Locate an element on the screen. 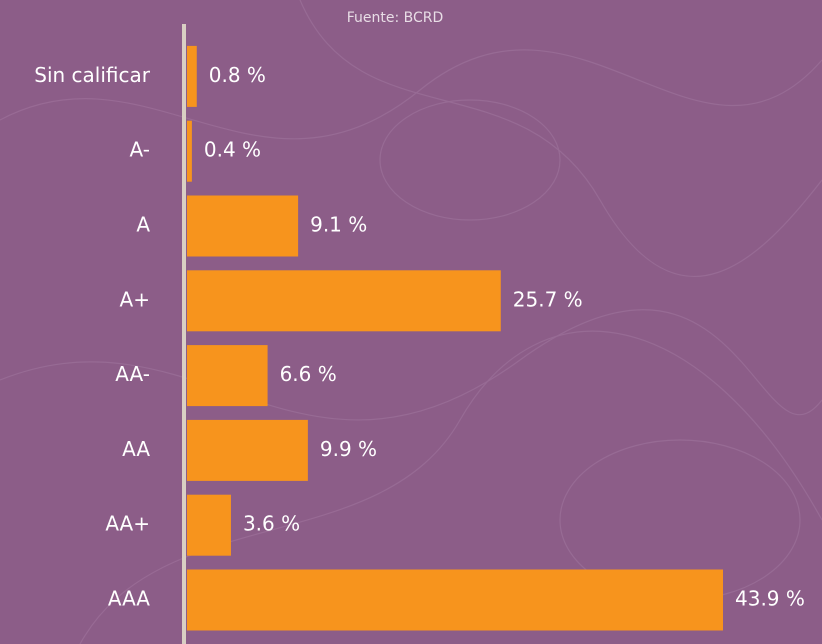  value-label: 0.8 % is located at coordinates (237, 75).